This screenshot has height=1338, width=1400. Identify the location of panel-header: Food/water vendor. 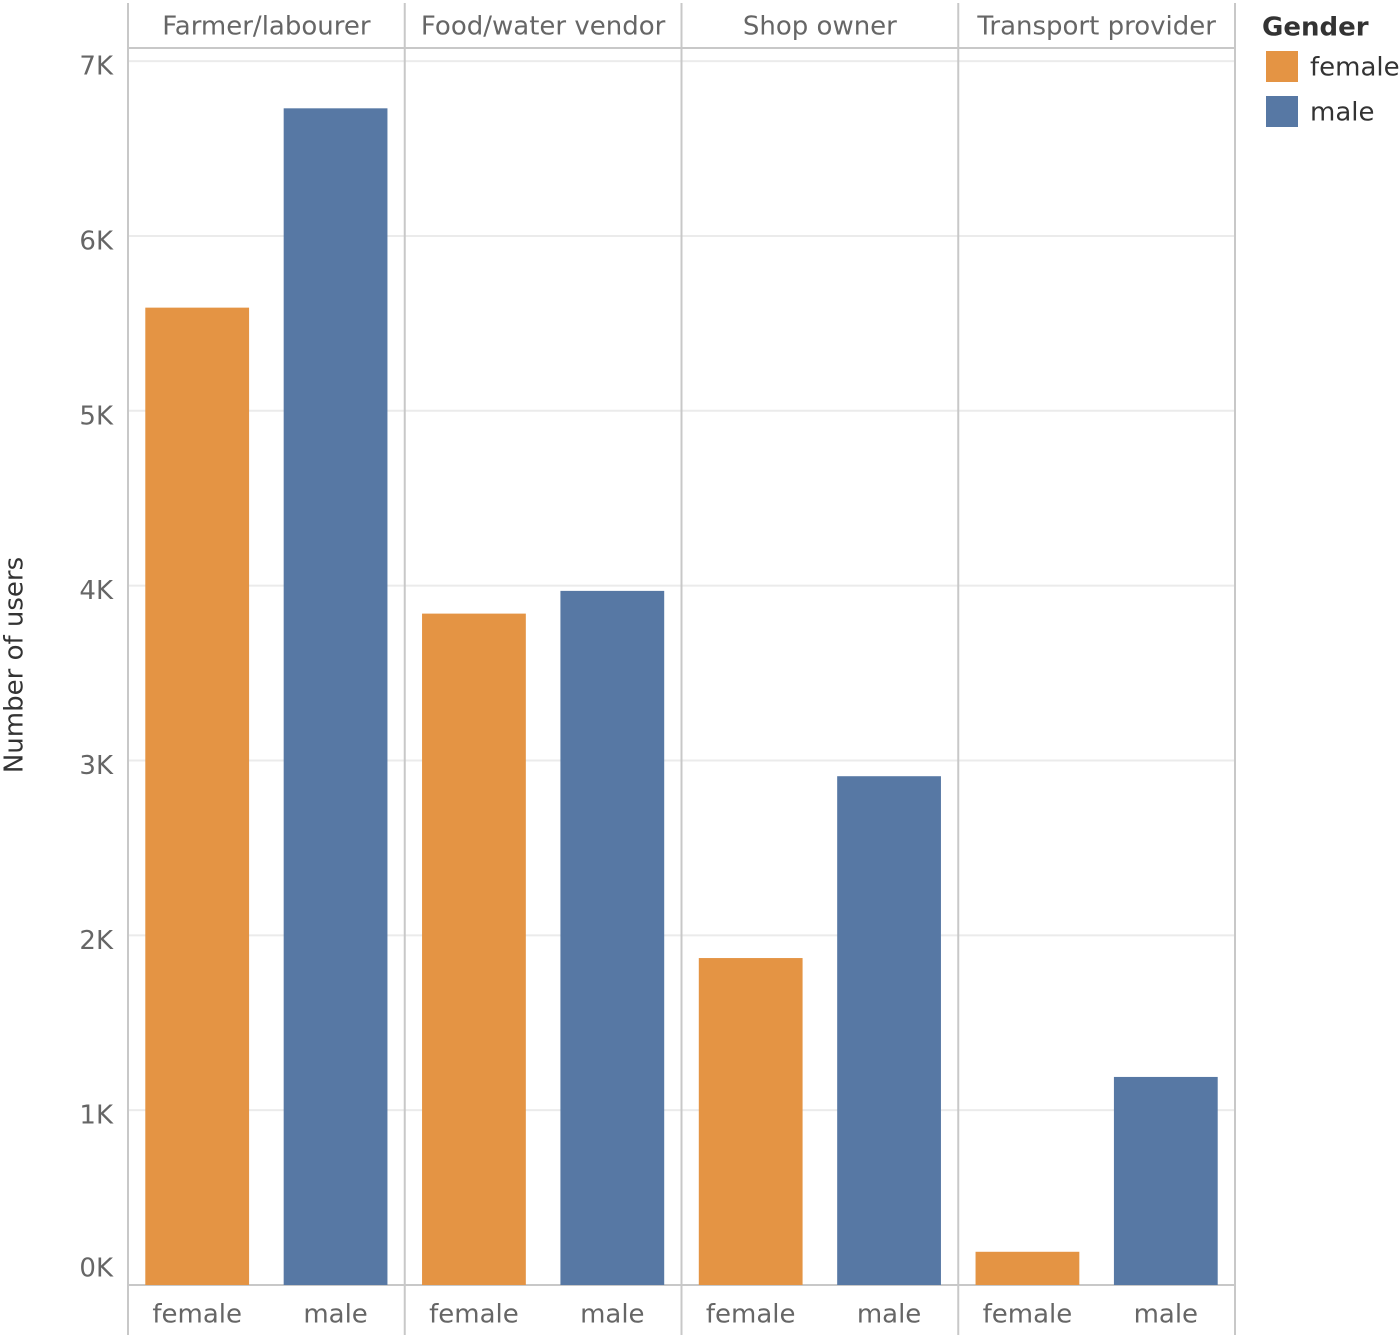
(543, 27).